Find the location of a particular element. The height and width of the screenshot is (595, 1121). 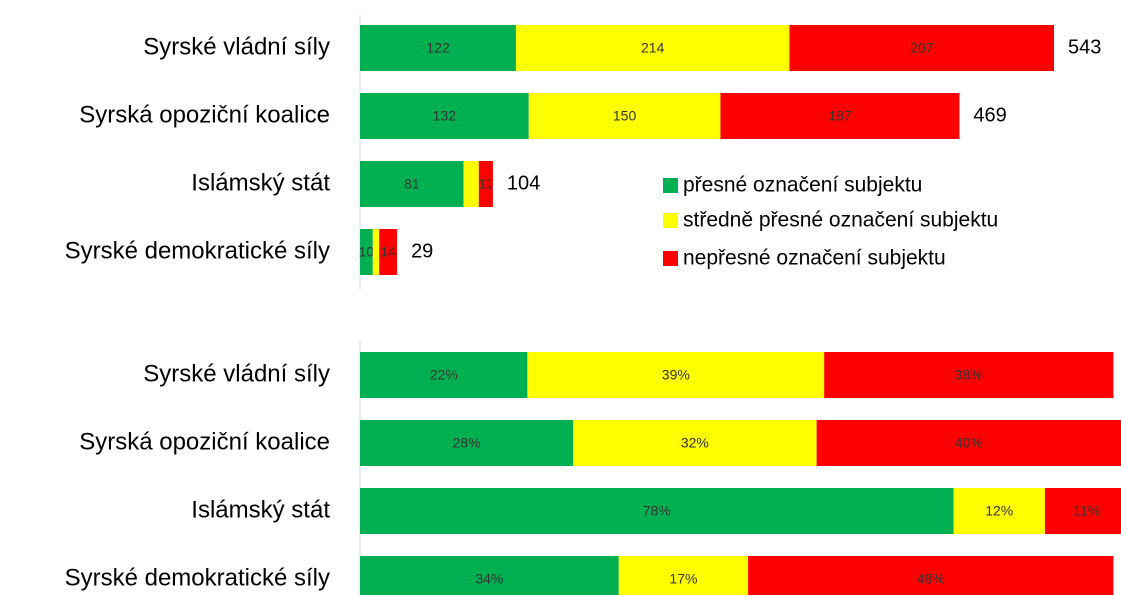

data-label: 34% is located at coordinates (489, 579).